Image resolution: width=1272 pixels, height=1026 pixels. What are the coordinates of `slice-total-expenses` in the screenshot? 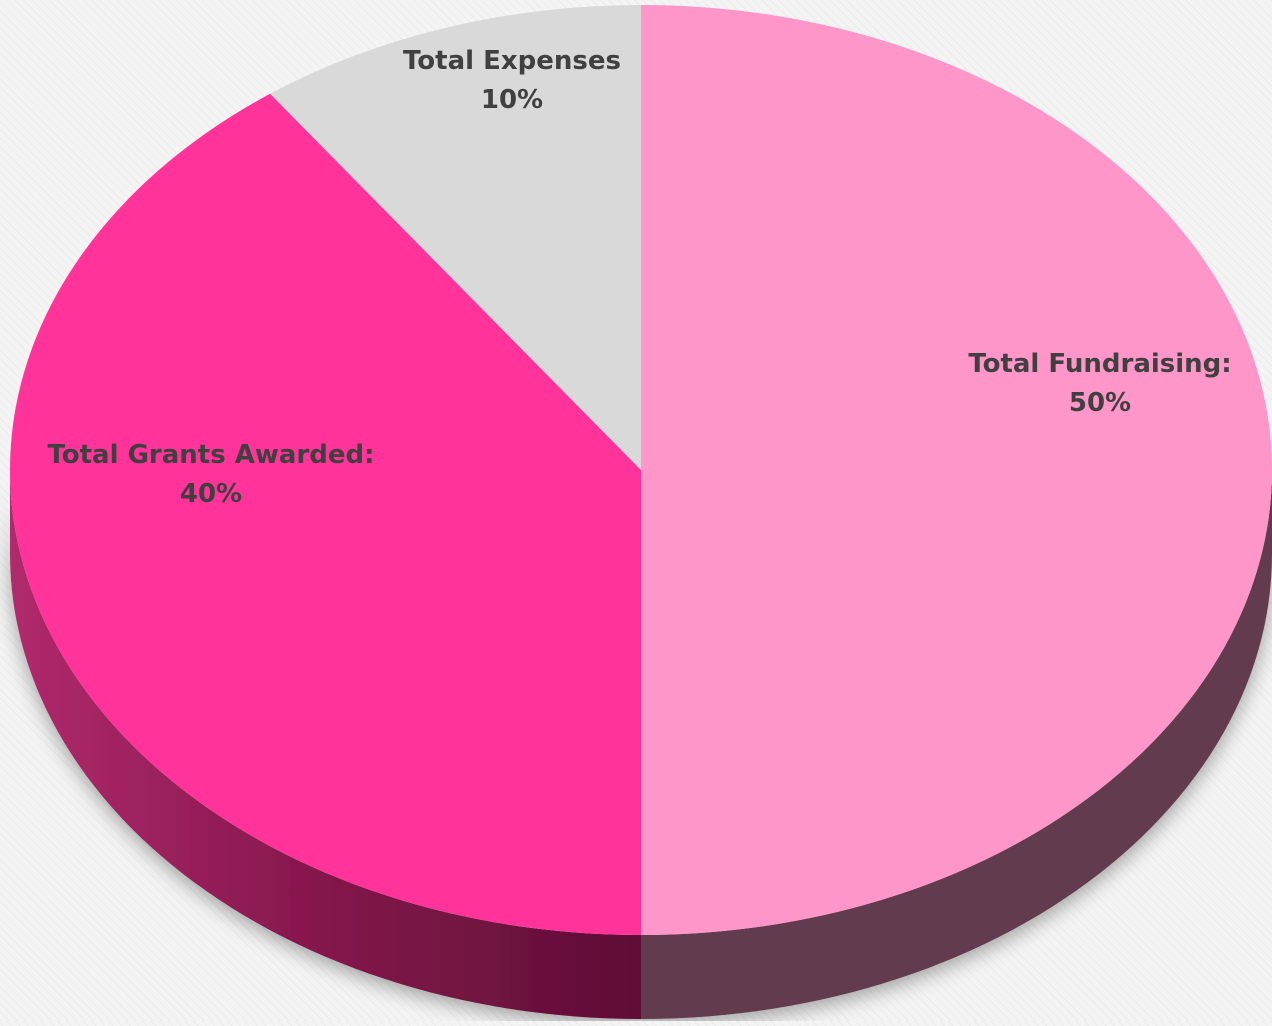 It's located at (455, 237).